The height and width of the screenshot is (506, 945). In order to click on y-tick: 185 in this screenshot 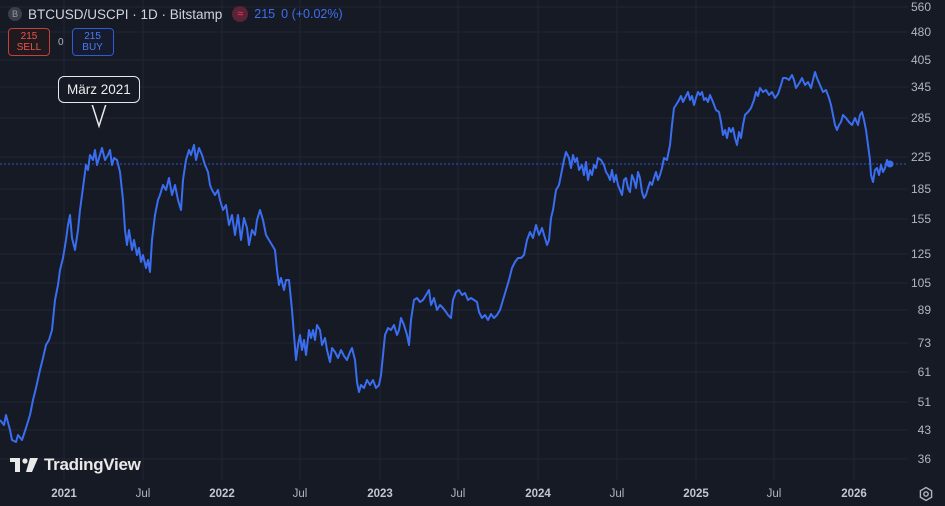, I will do `click(920, 189)`.